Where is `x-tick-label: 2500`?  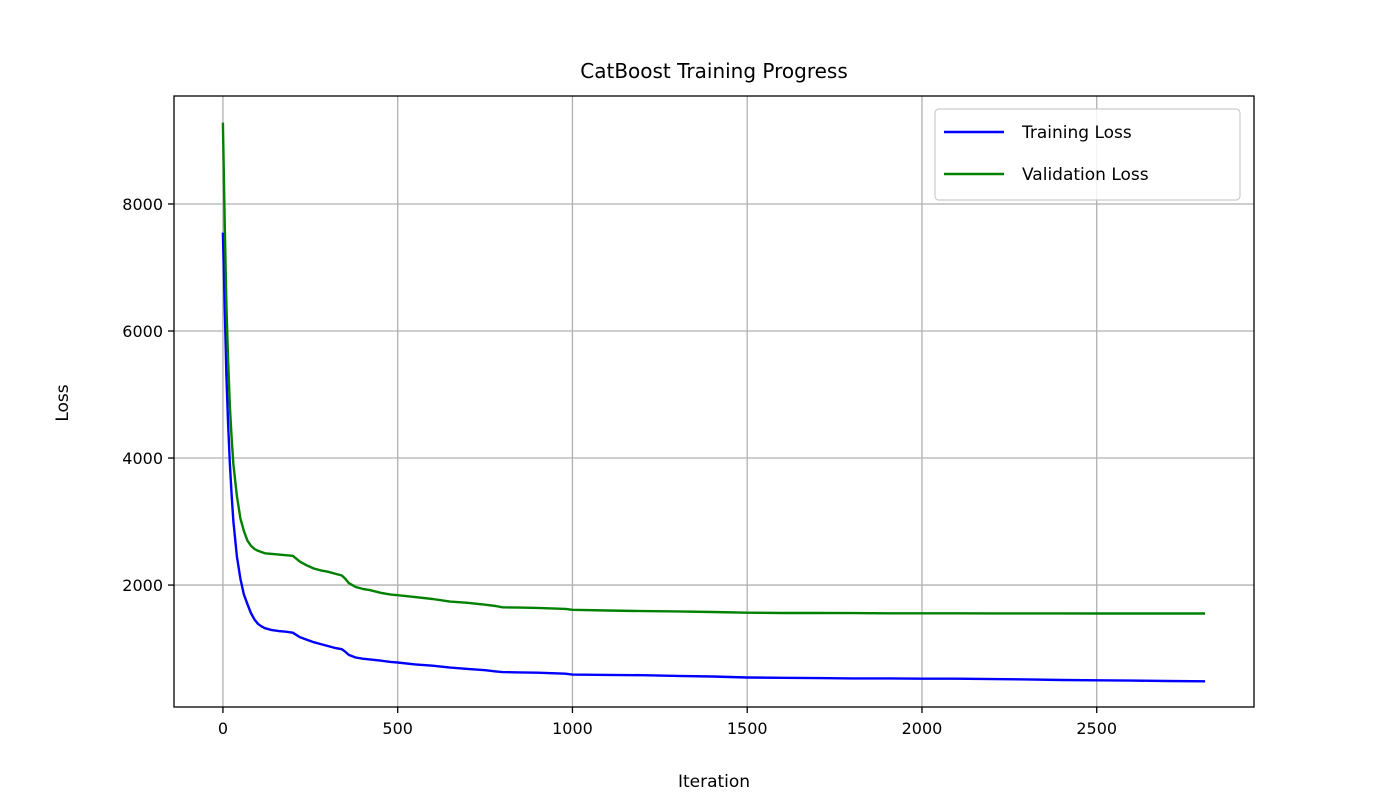
x-tick-label: 2500 is located at coordinates (1096, 728).